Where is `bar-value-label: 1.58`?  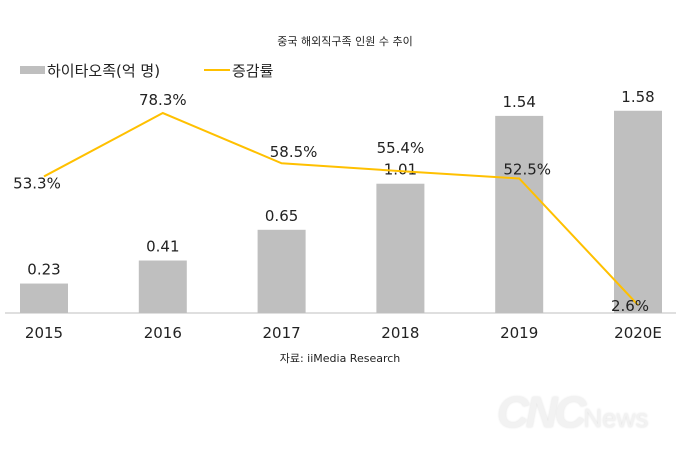
bar-value-label: 1.58 is located at coordinates (637, 97).